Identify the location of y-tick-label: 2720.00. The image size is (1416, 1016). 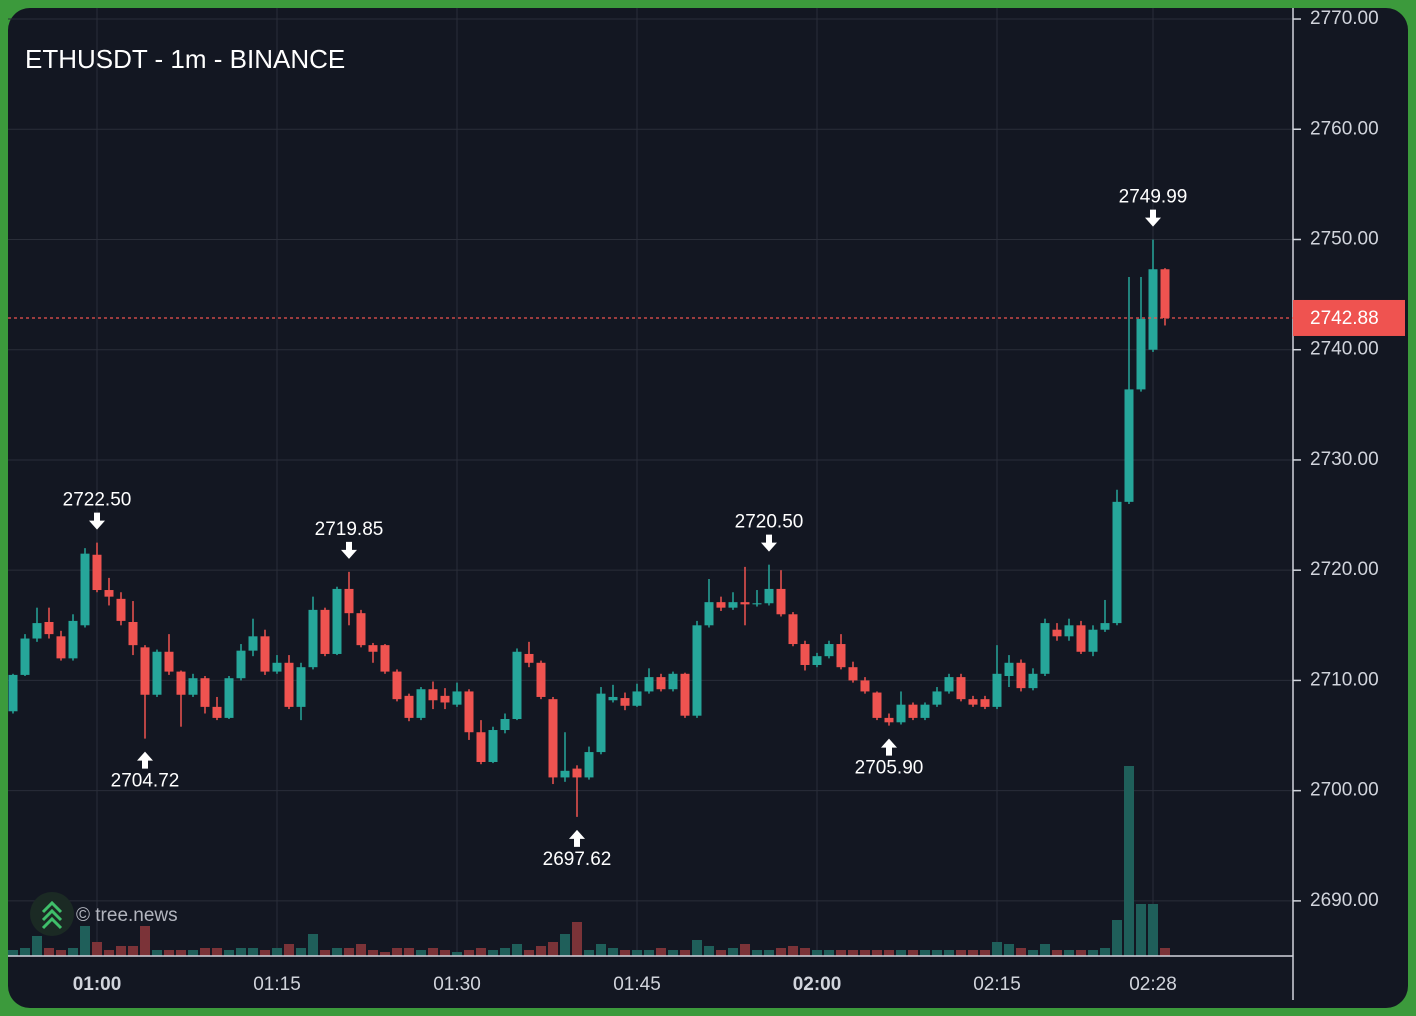
(1344, 569).